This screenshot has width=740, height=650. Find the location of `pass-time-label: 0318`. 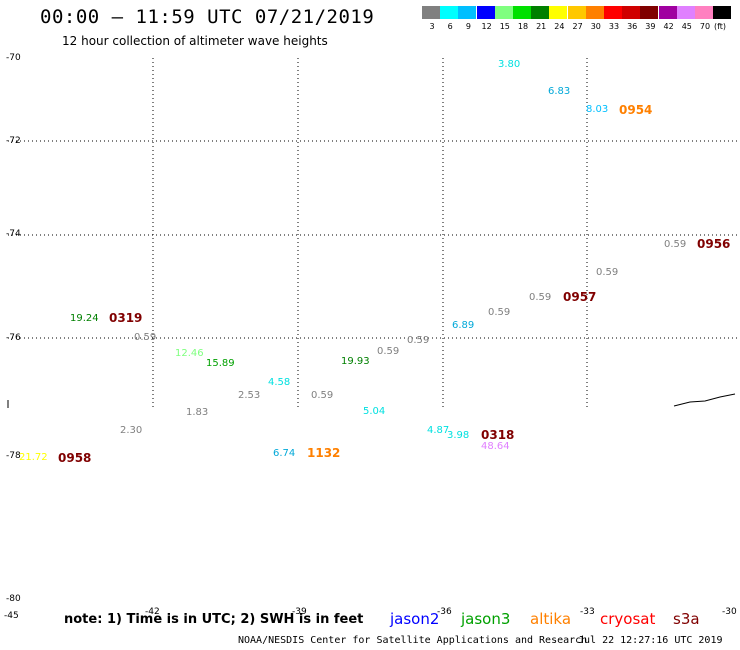

pass-time-label: 0318 is located at coordinates (498, 435).